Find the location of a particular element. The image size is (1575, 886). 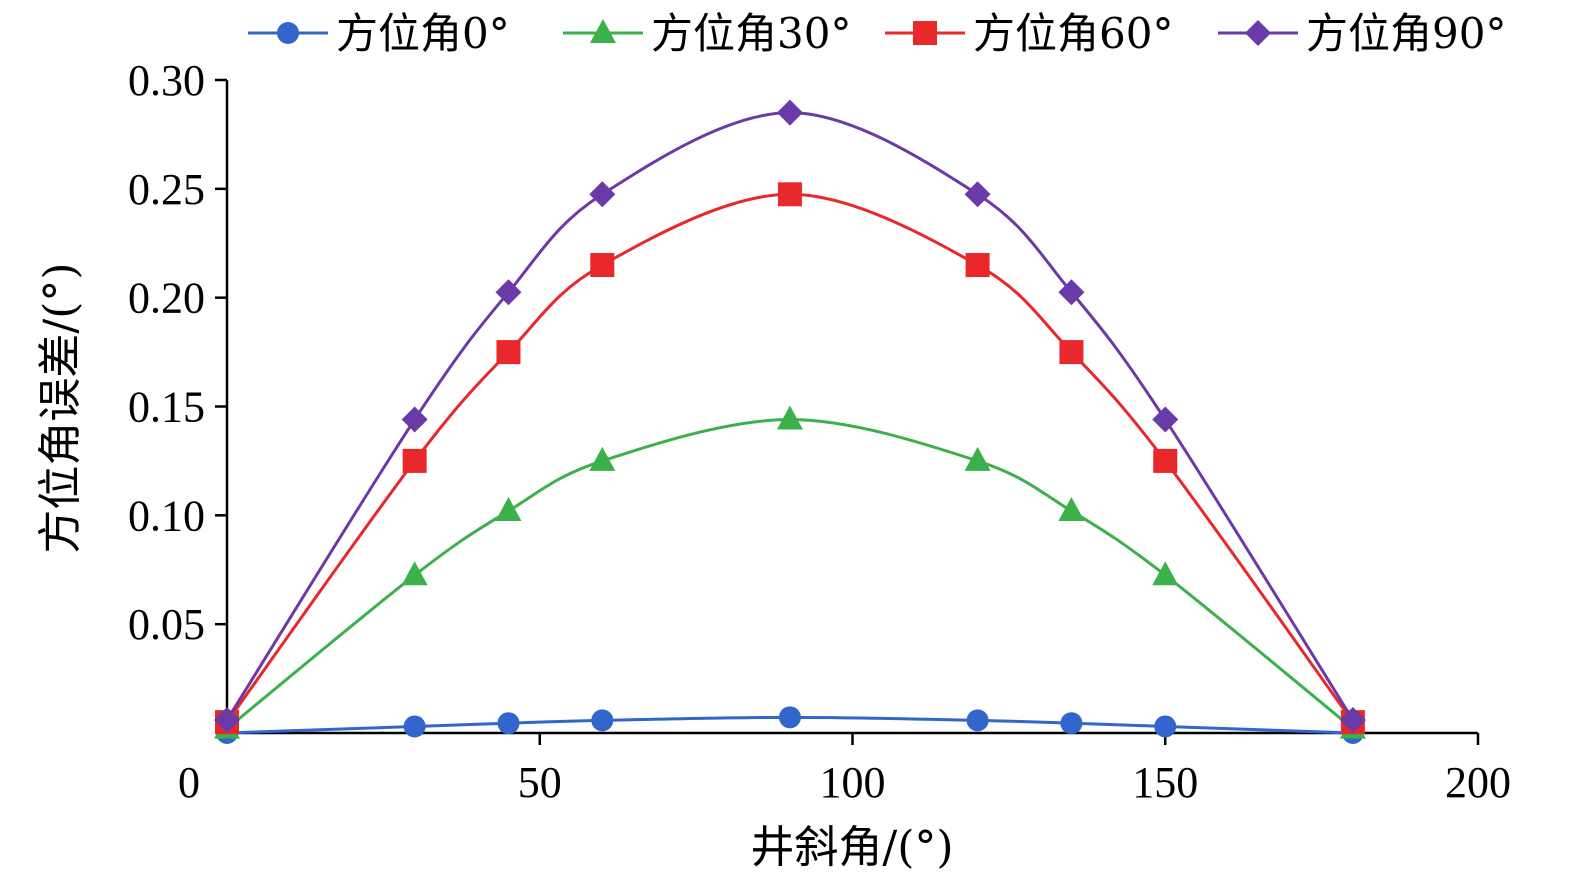

x-tick-label: 150 is located at coordinates (1165, 782).